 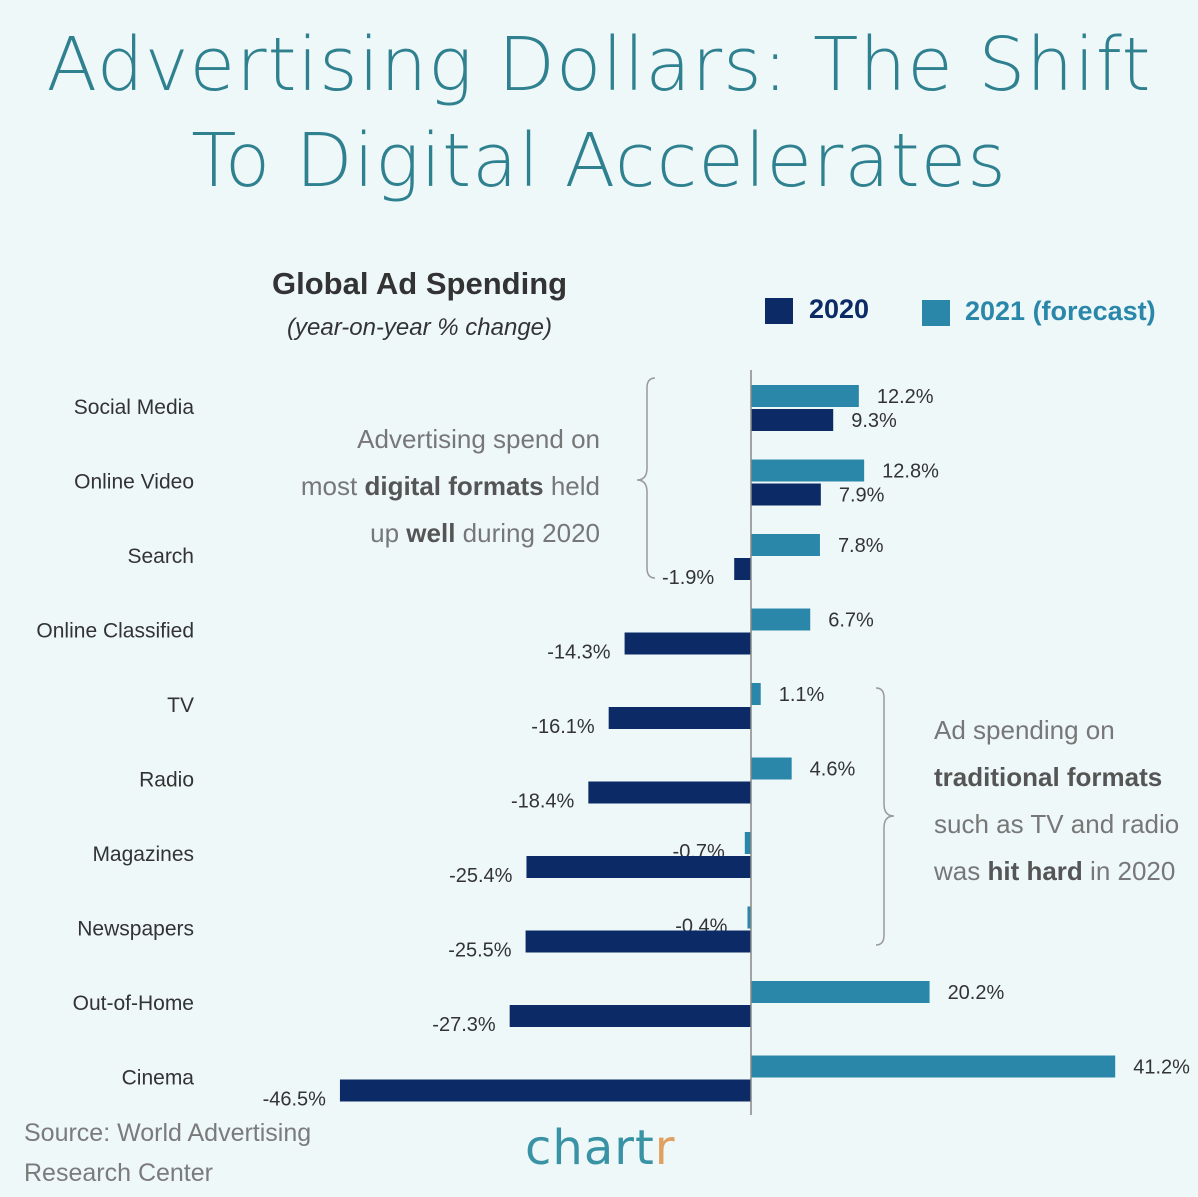 I want to click on value-label-2021: 41.2%, so click(x=1161, y=1068).